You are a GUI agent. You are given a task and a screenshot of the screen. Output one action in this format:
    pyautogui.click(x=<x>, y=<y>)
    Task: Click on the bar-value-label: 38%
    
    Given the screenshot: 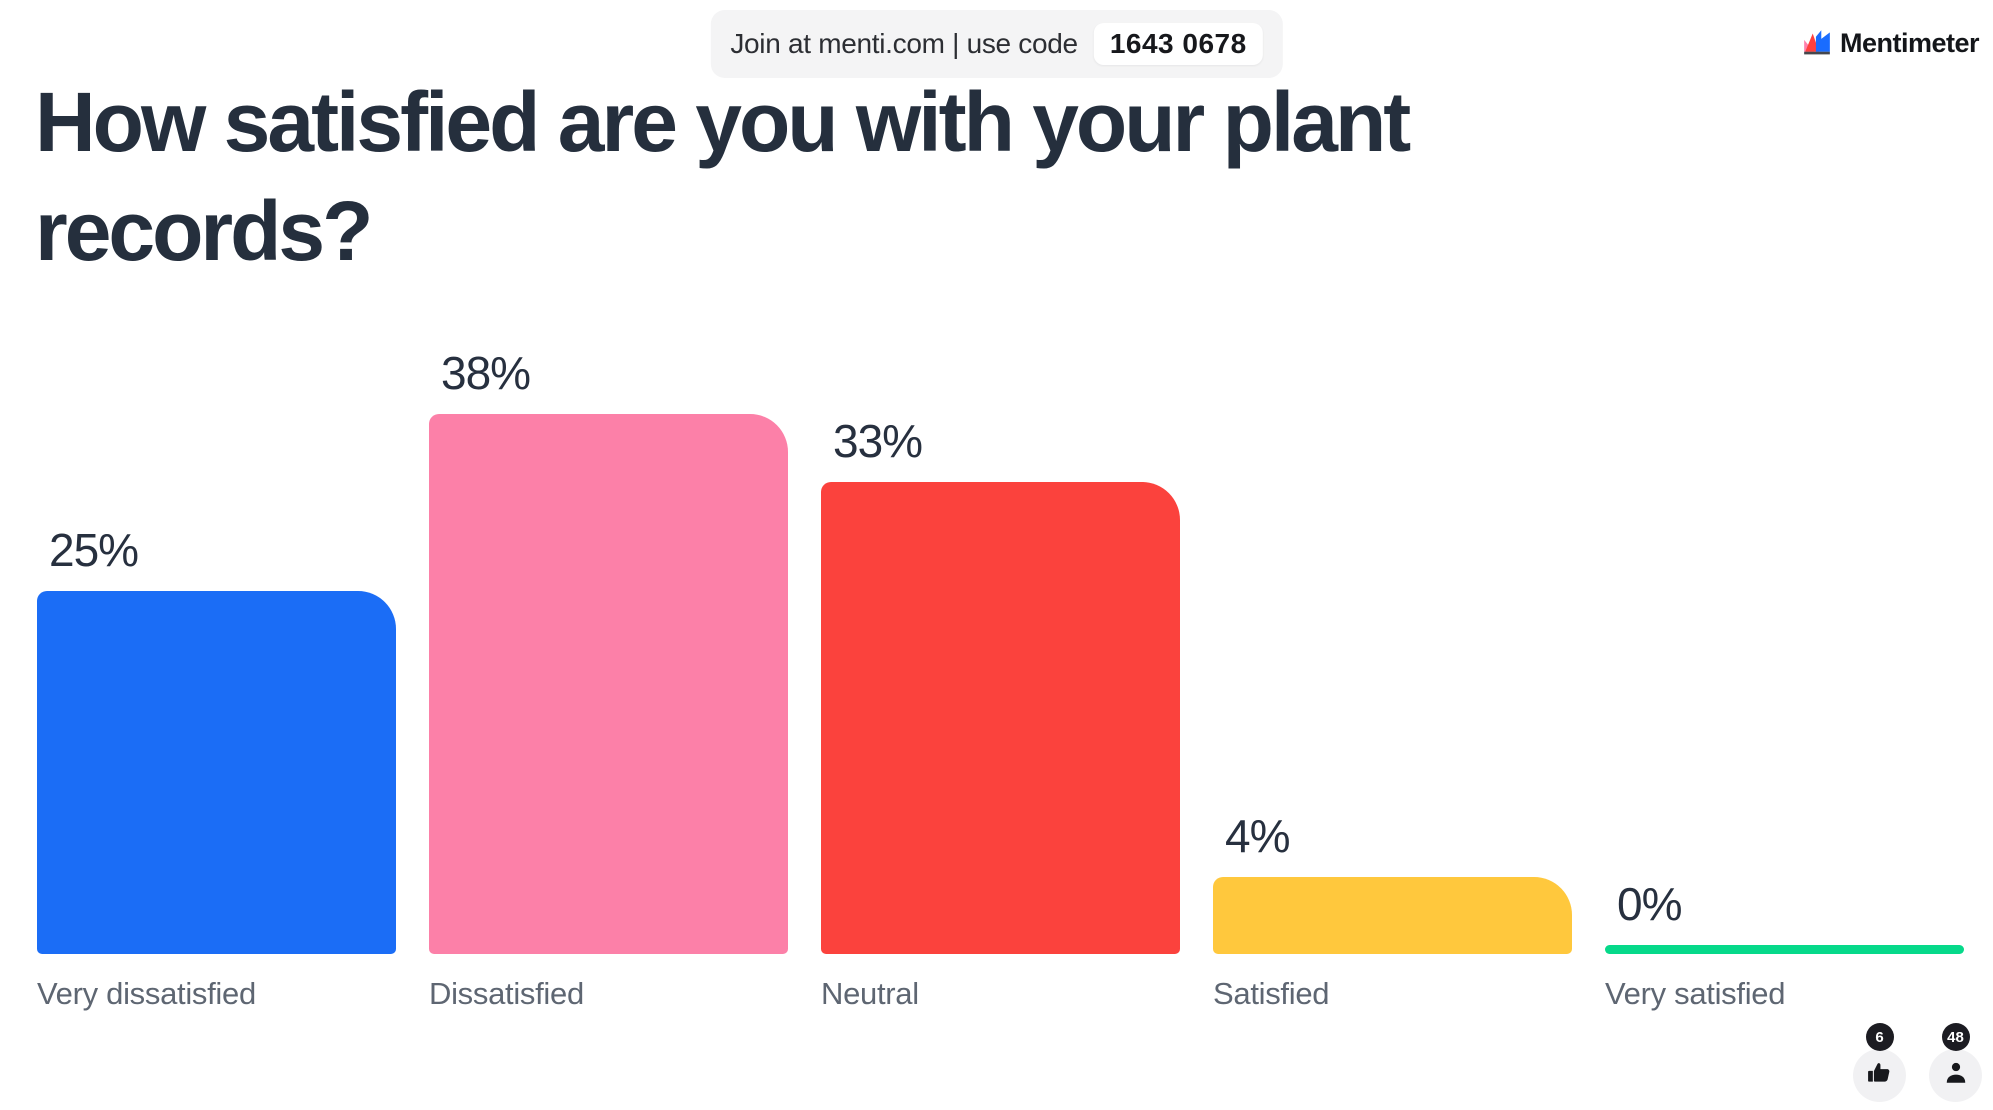 What is the action you would take?
    pyautogui.click(x=486, y=373)
    